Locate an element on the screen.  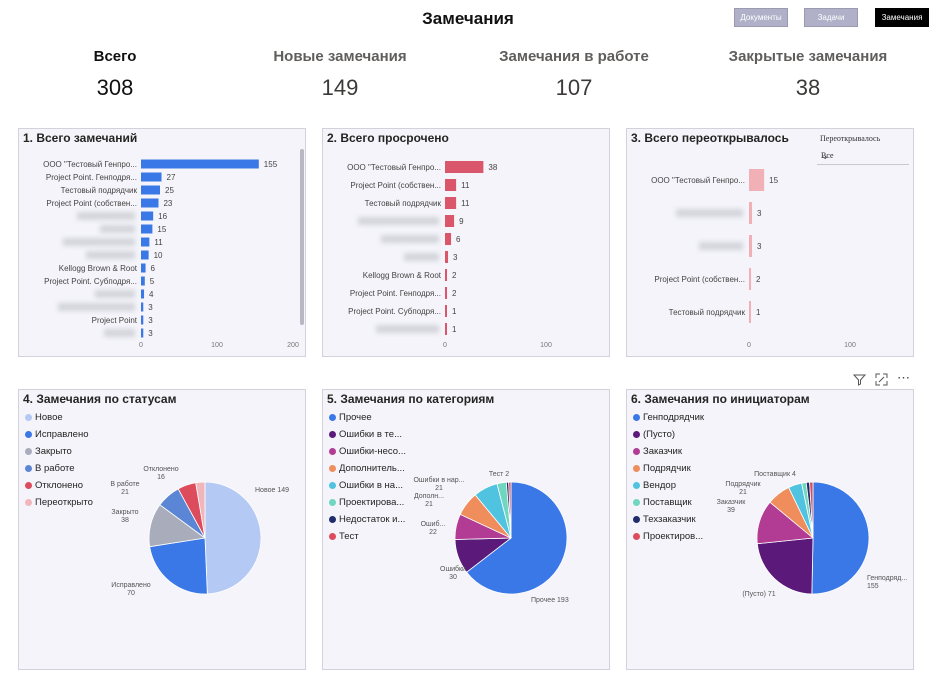
slice-label: Тест 2 is located at coordinates (499, 474).